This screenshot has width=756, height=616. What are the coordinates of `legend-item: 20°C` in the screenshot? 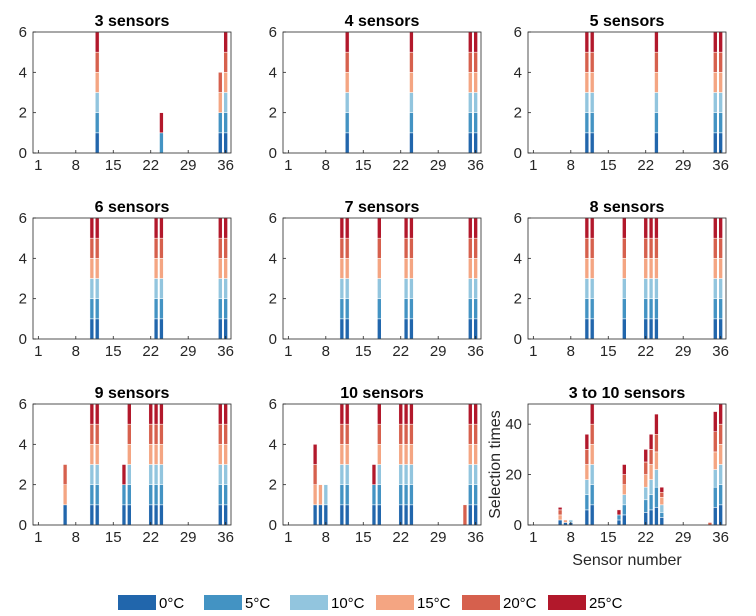 It's located at (499, 603).